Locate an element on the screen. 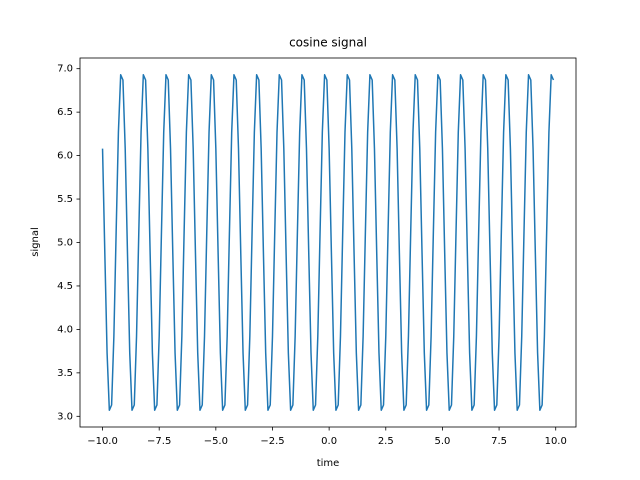 This screenshot has height=480, width=640. x-tick-label: −5.0 is located at coordinates (216, 441).